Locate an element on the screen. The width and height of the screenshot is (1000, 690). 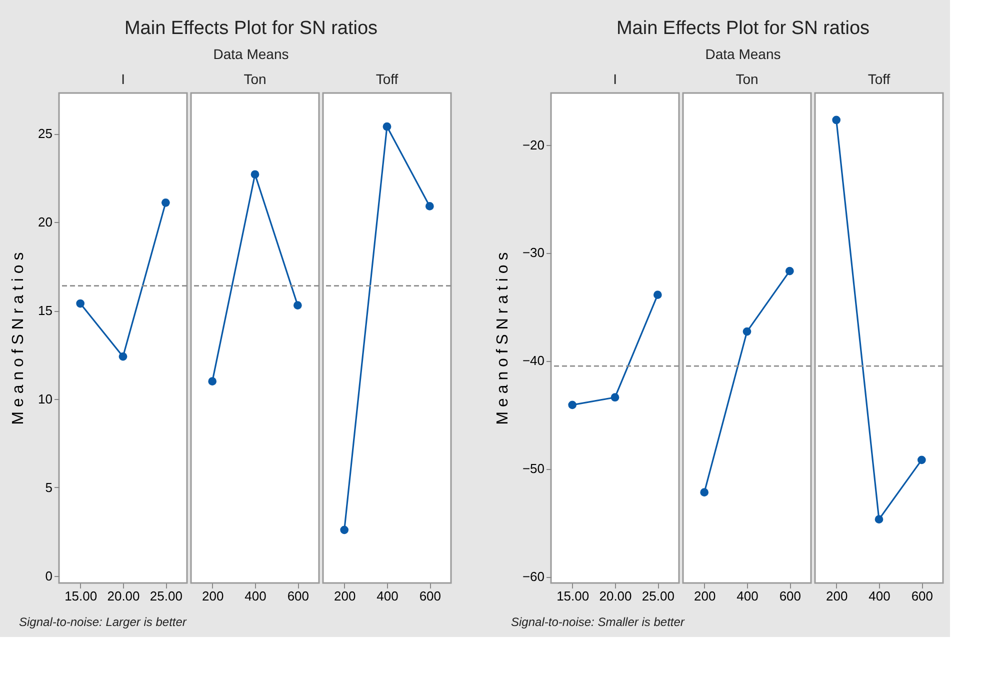
y-tick-label: 15 is located at coordinates (45, 310).